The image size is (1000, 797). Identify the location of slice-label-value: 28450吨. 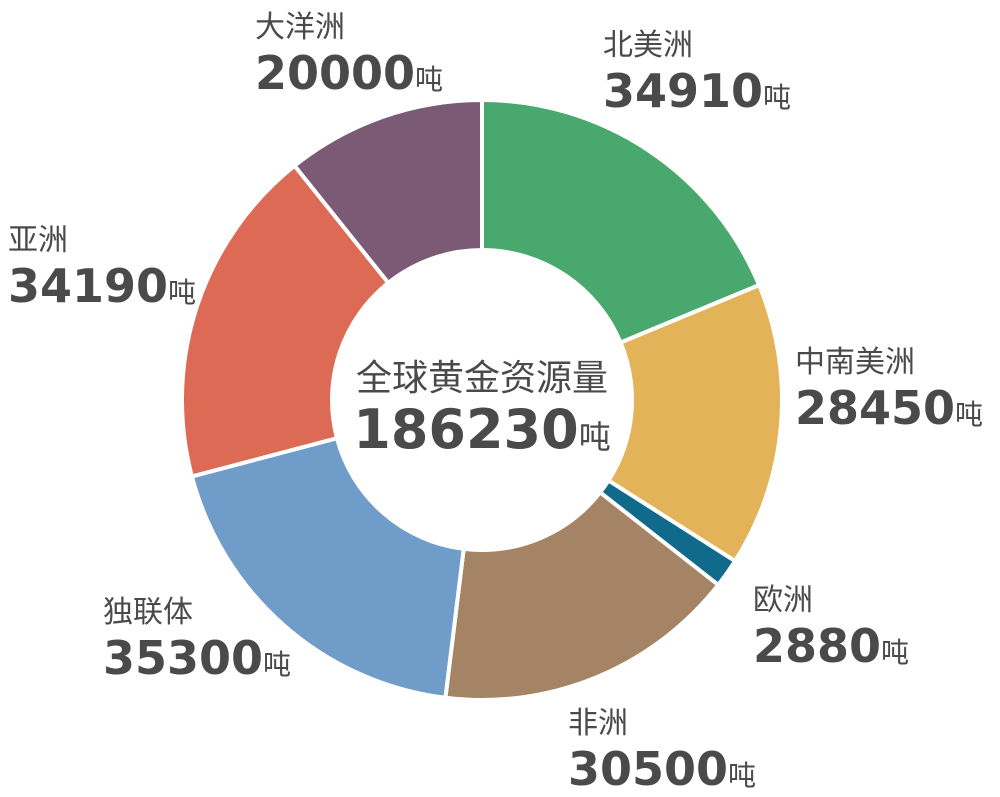
(889, 408).